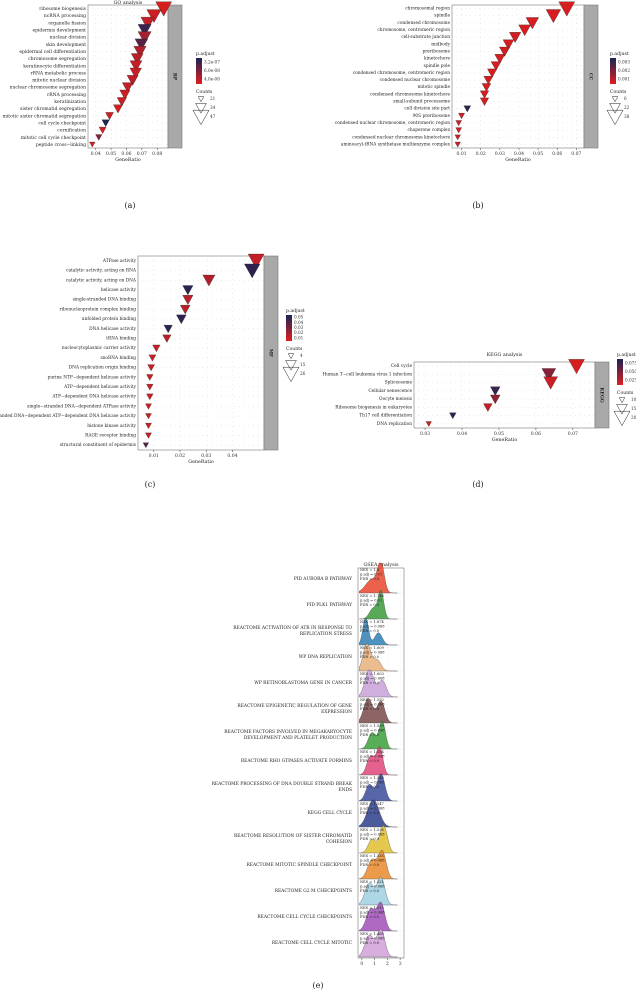 The image size is (636, 997). I want to click on term-label: ATP−dependent DNA helicase activity, so click(93, 397).